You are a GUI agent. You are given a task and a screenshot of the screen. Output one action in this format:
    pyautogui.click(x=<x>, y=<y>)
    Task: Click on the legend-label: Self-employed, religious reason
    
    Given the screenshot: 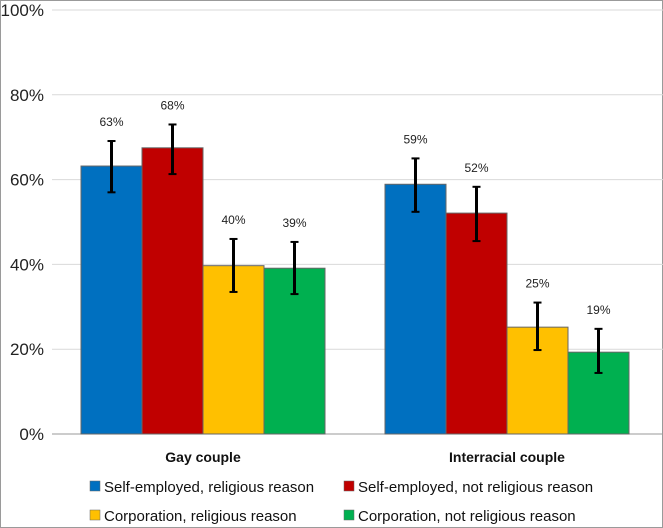 What is the action you would take?
    pyautogui.click(x=209, y=487)
    